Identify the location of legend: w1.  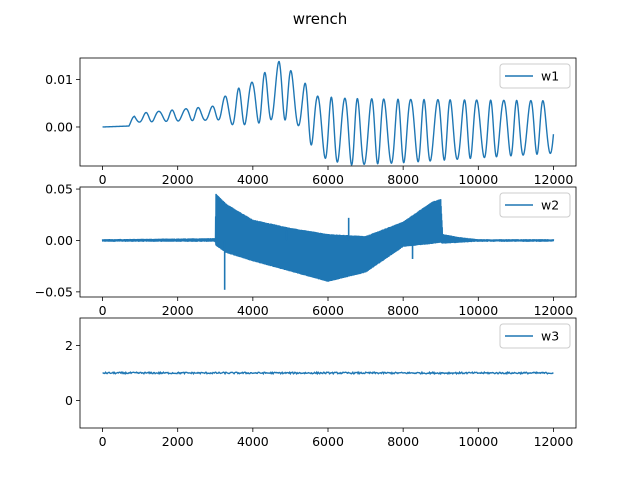
(535, 76).